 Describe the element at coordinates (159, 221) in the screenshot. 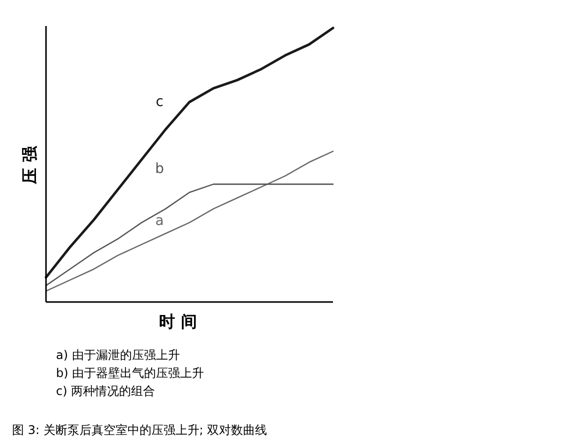

I see `series-label: a` at that location.